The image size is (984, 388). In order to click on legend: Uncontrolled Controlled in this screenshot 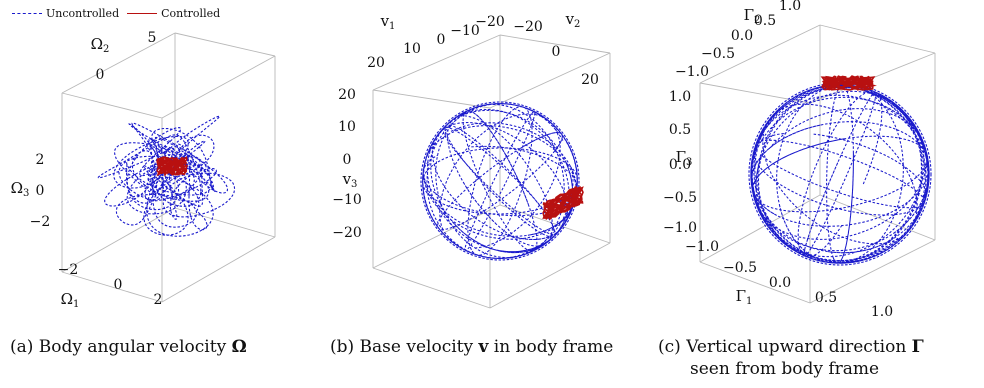, I will do `click(116, 13)`.